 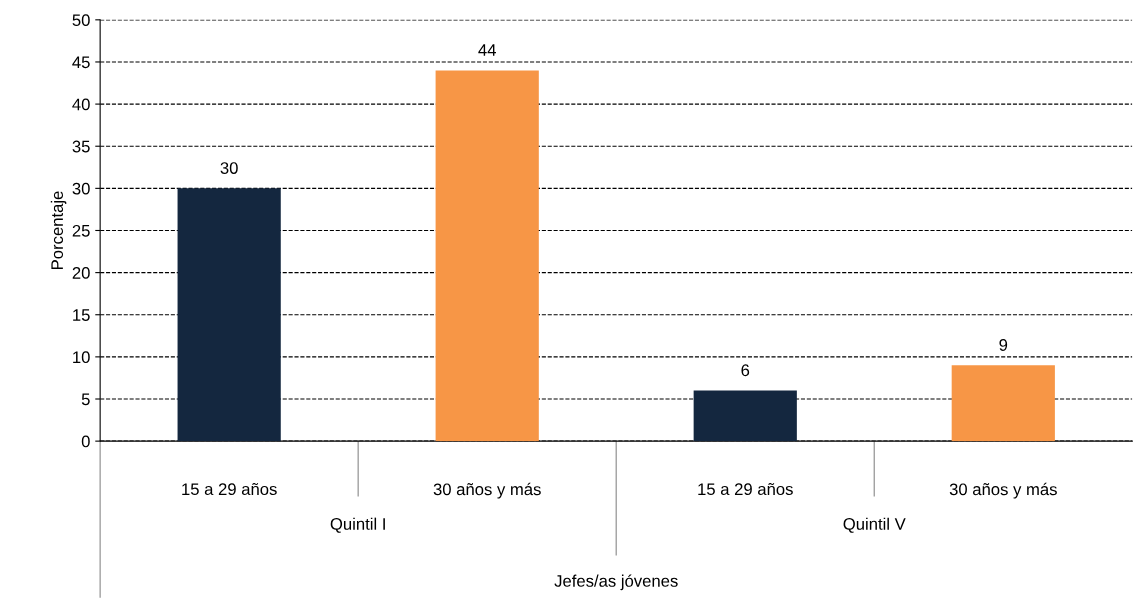 What do you see at coordinates (81, 104) in the screenshot?
I see `y-tick-label: 40` at bounding box center [81, 104].